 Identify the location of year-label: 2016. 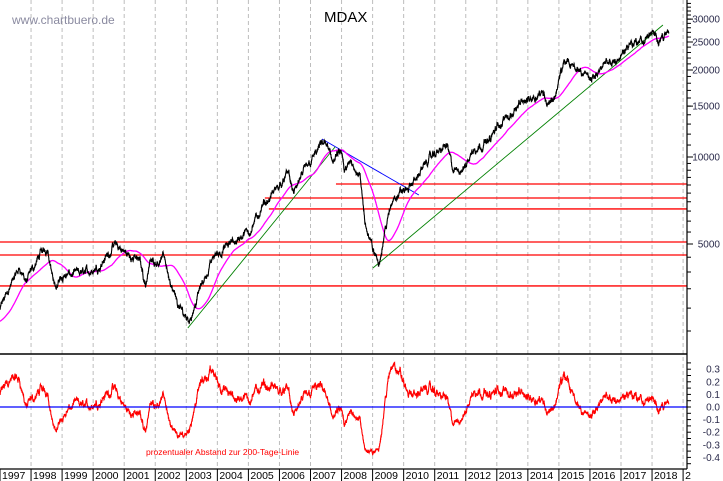
(604, 475).